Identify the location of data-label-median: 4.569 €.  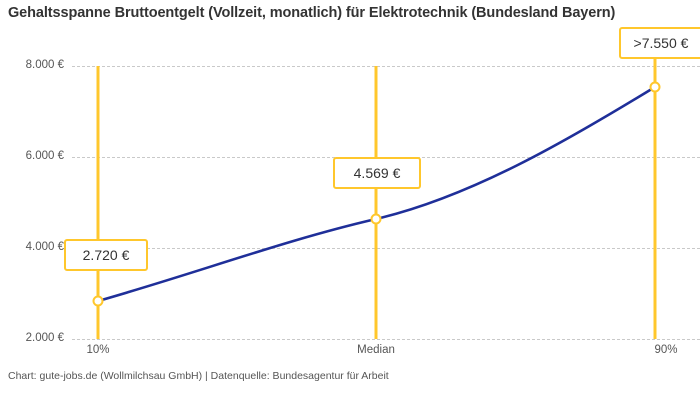
(377, 173).